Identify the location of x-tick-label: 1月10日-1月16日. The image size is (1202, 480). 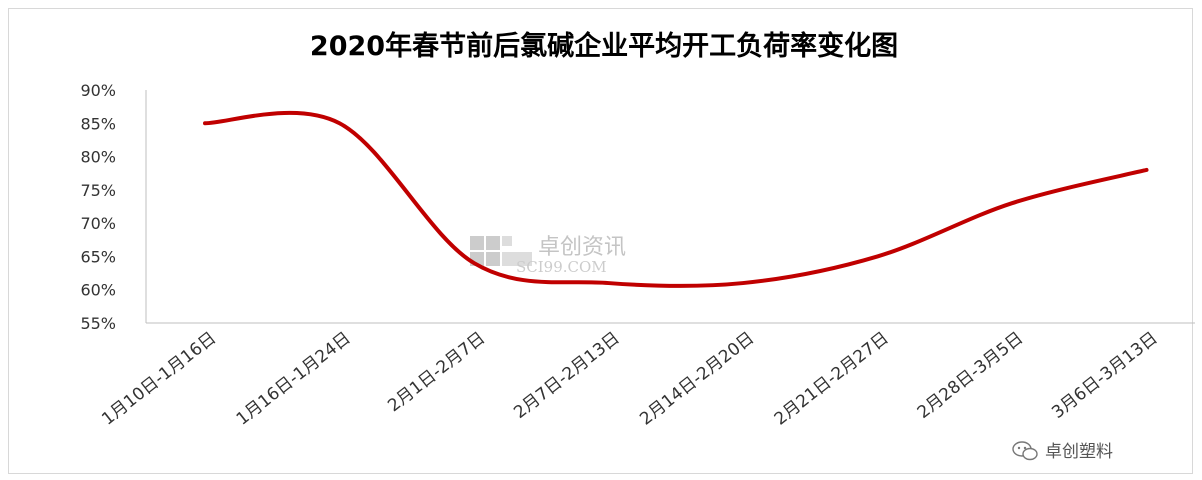
(159, 378).